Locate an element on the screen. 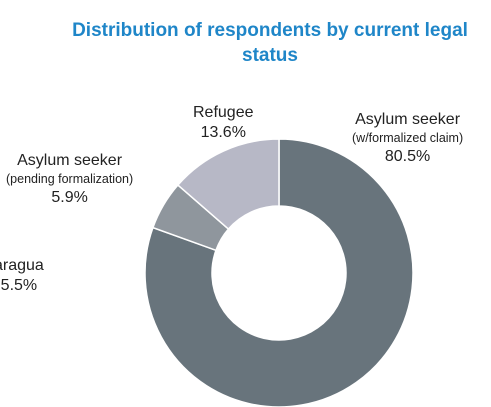  slice-label-refugee-name: Refugee is located at coordinates (223, 112).